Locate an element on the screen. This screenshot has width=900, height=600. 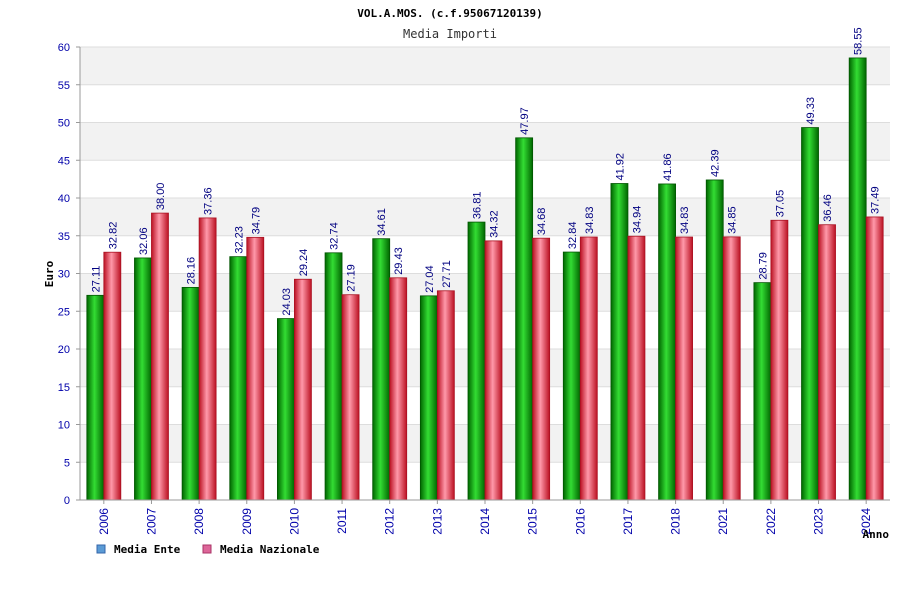
bar-media-nazionale-2015 is located at coordinates (541, 369).